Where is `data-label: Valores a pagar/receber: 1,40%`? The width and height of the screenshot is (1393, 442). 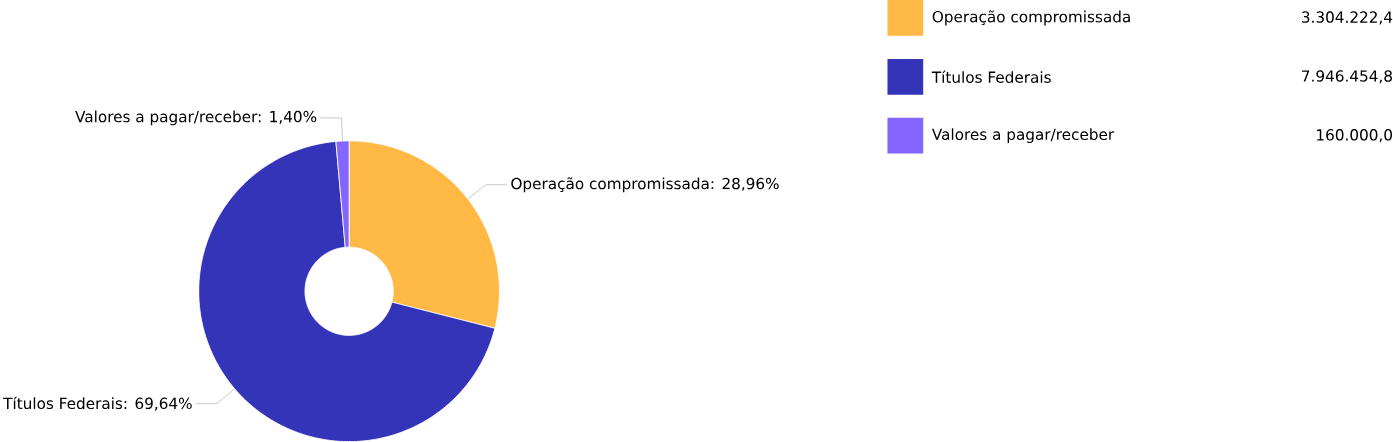 data-label: Valores a pagar/receber: 1,40% is located at coordinates (196, 118).